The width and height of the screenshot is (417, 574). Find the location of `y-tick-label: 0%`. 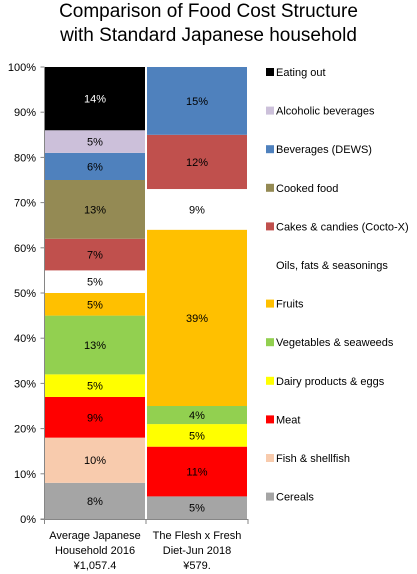

y-tick-label: 0% is located at coordinates (28, 520).